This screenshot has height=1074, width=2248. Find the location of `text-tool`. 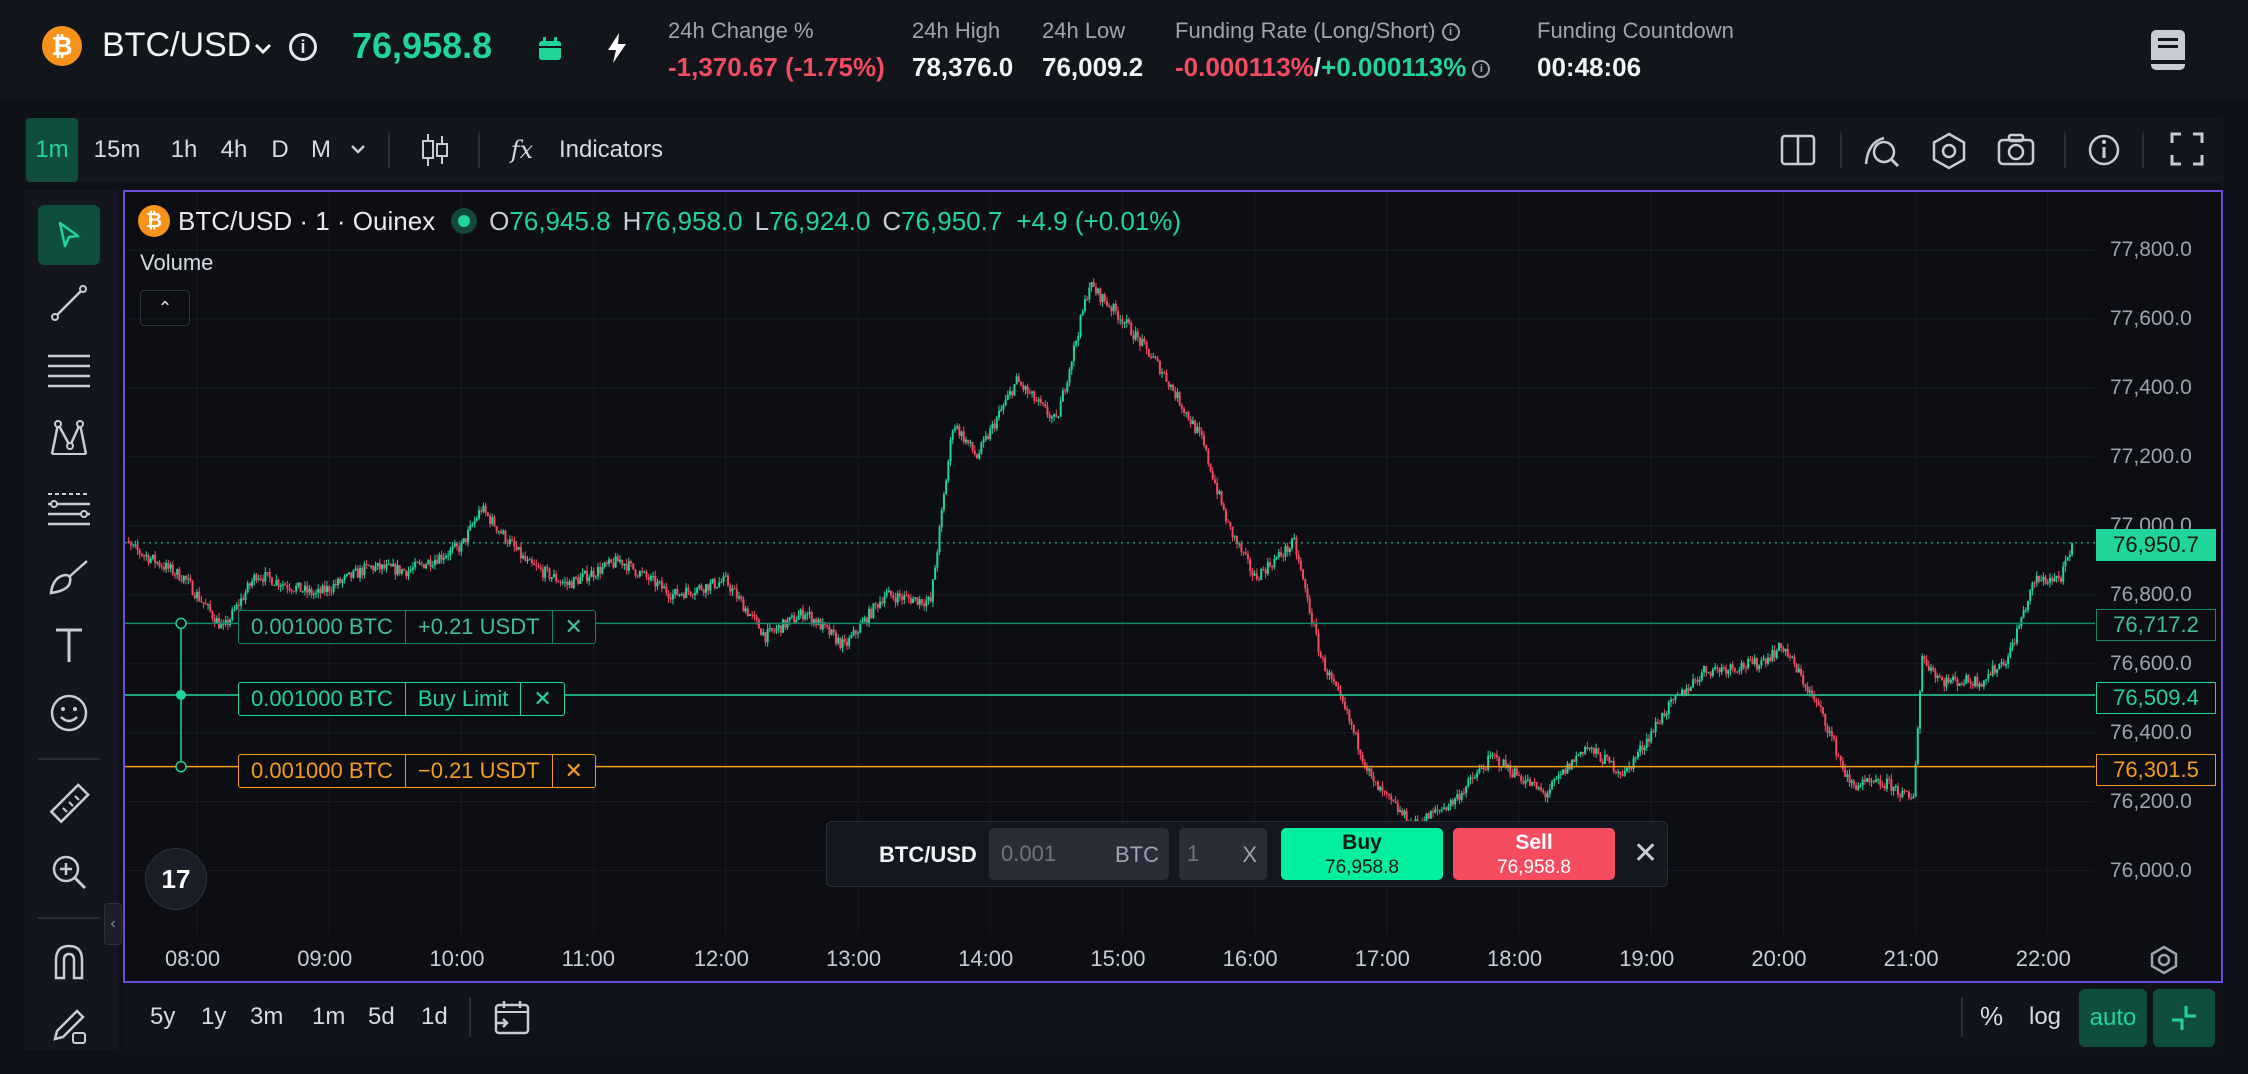

text-tool is located at coordinates (69, 645).